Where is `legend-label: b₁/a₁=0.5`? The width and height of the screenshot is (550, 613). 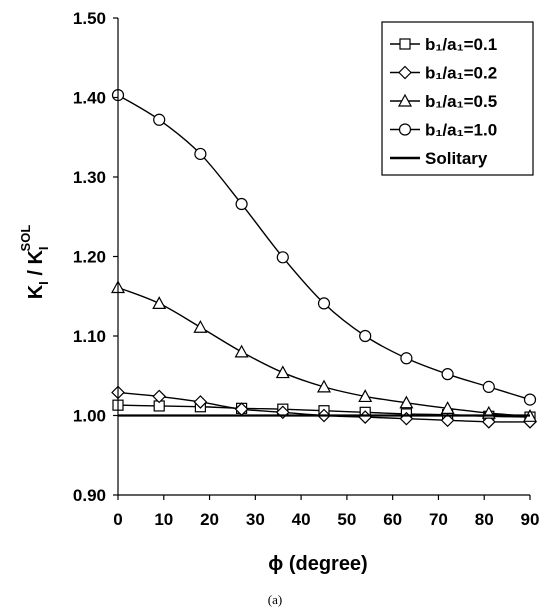
legend-label: b₁/a₁=0.5 is located at coordinates (461, 101).